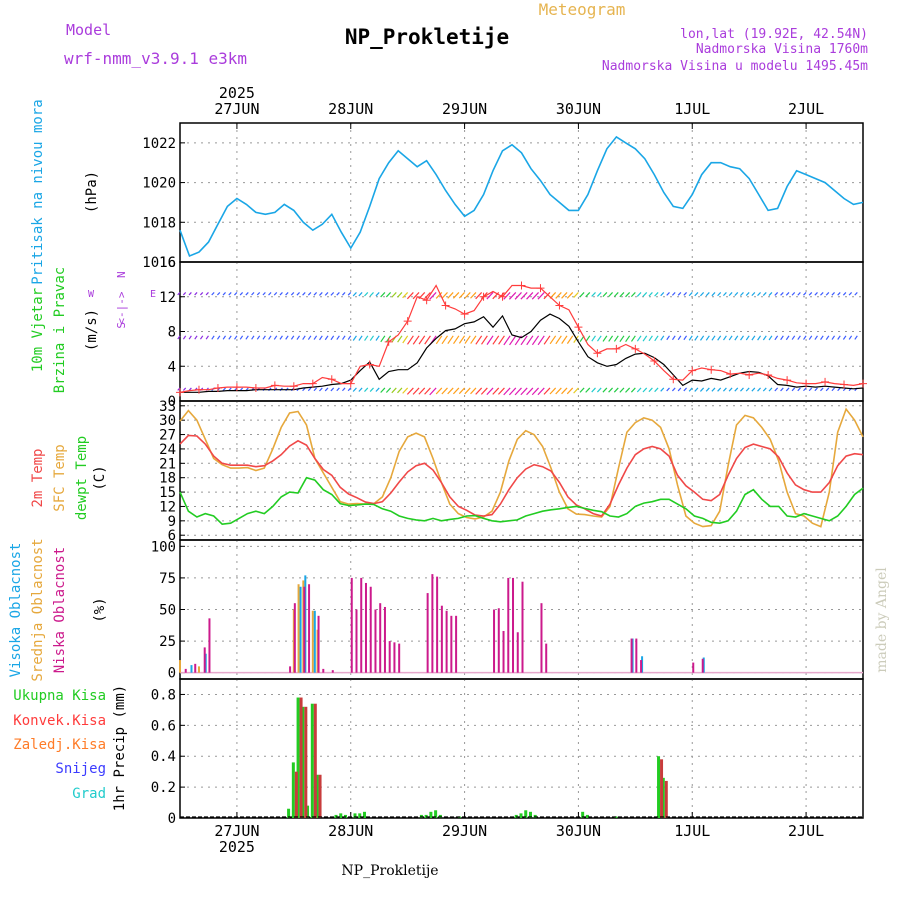  What do you see at coordinates (159, 144) in the screenshot?
I see `y-tick-label: 1022` at bounding box center [159, 144].